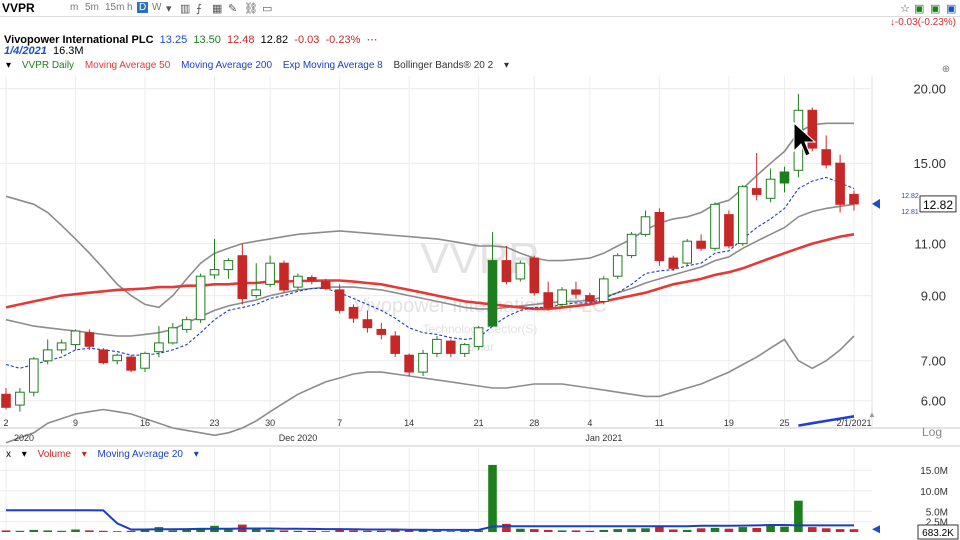  I want to click on star-icon: ☆, so click(905, 9).